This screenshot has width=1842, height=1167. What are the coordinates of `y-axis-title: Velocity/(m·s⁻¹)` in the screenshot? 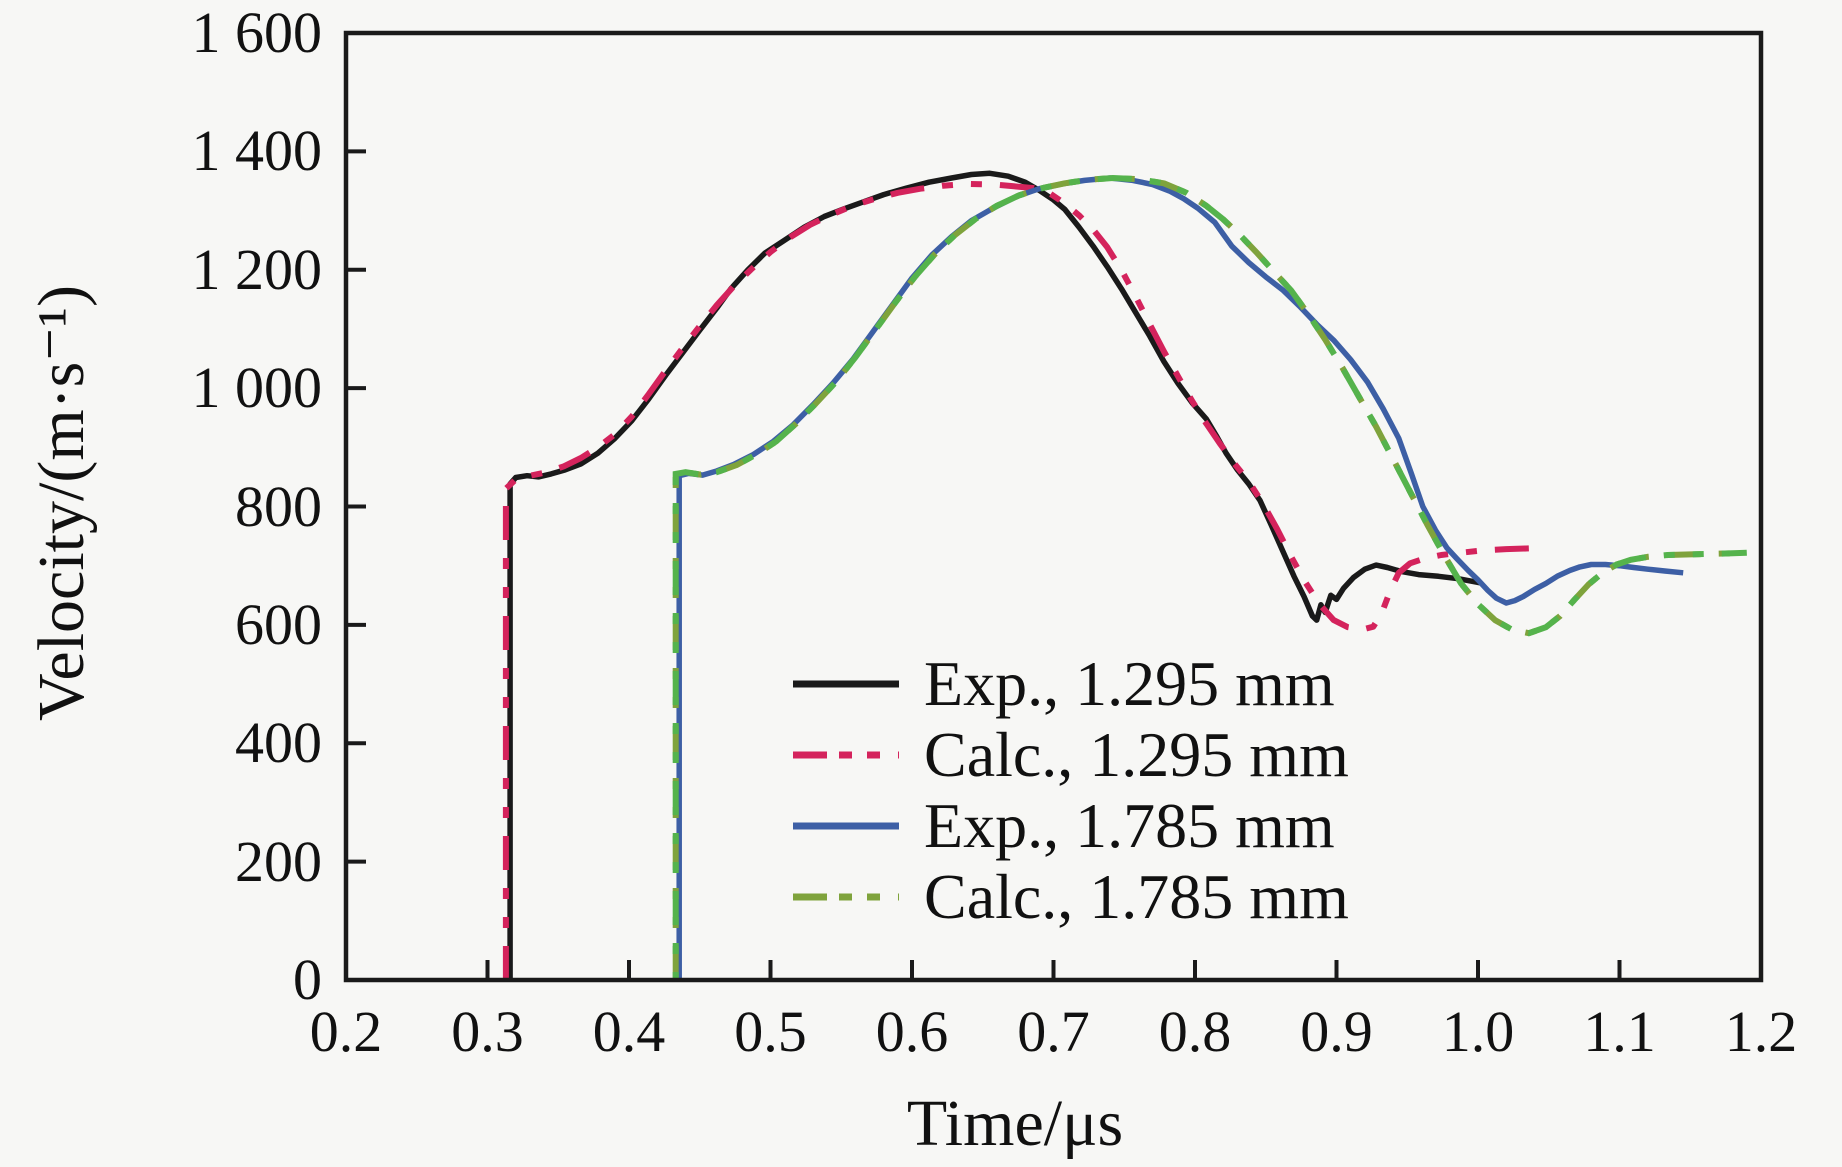 It's located at (61, 503).